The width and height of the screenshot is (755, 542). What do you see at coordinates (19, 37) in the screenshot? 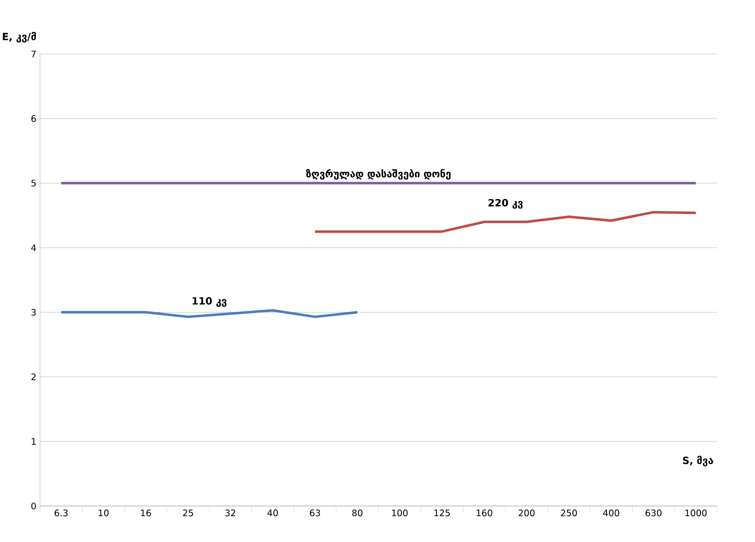
I see `y-axis-title: E, კვ/მ` at bounding box center [19, 37].